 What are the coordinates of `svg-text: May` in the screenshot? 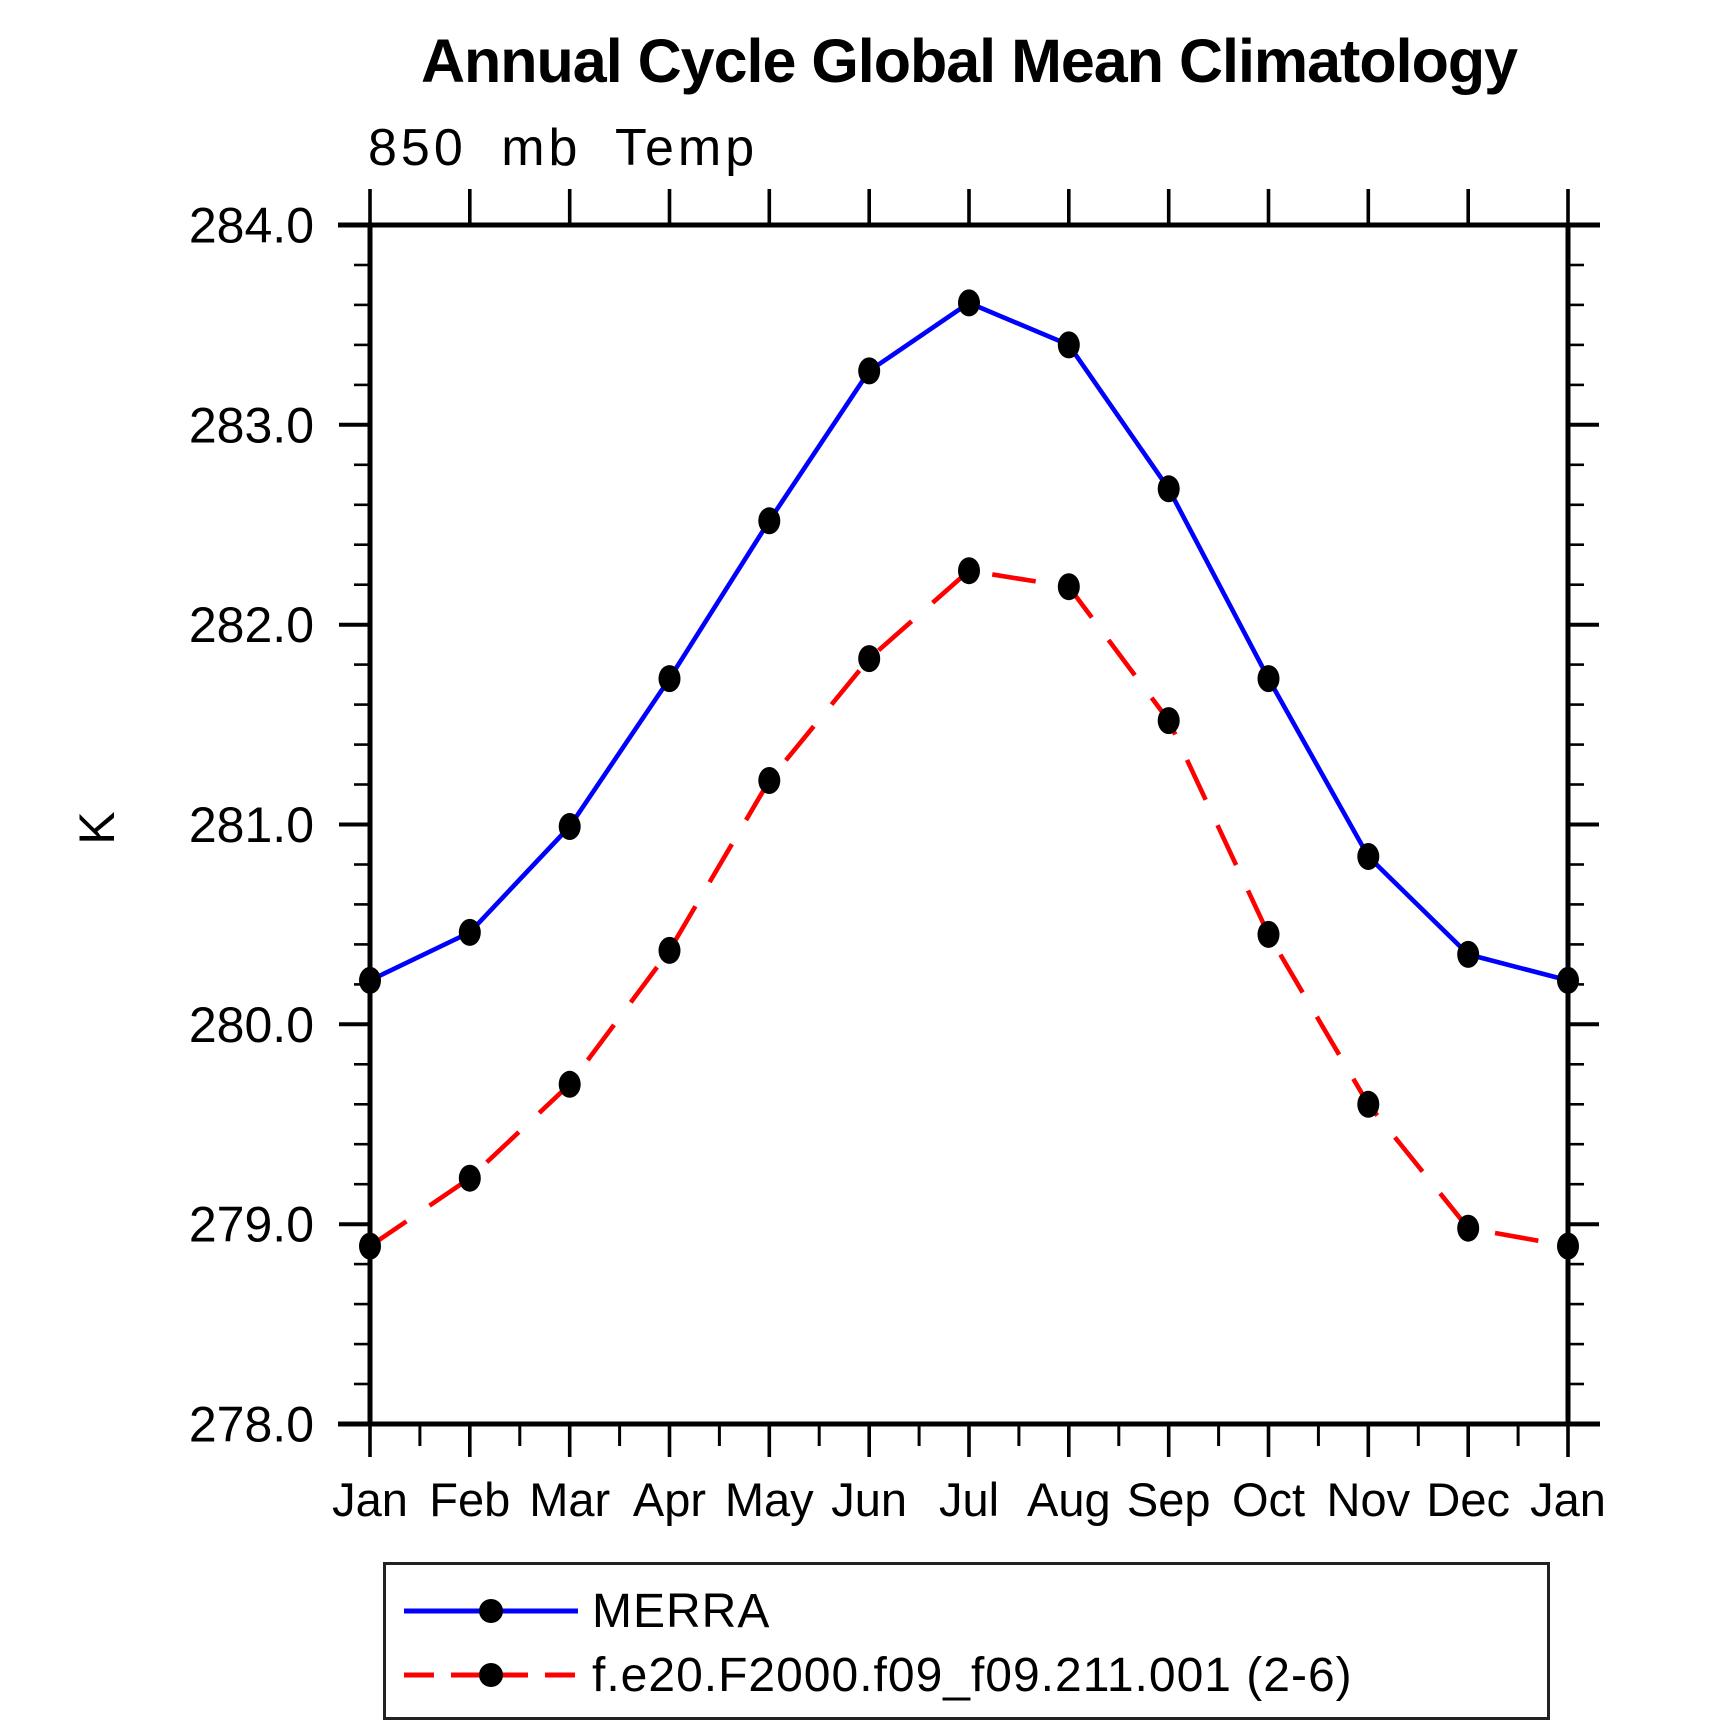 It's located at (769, 1499).